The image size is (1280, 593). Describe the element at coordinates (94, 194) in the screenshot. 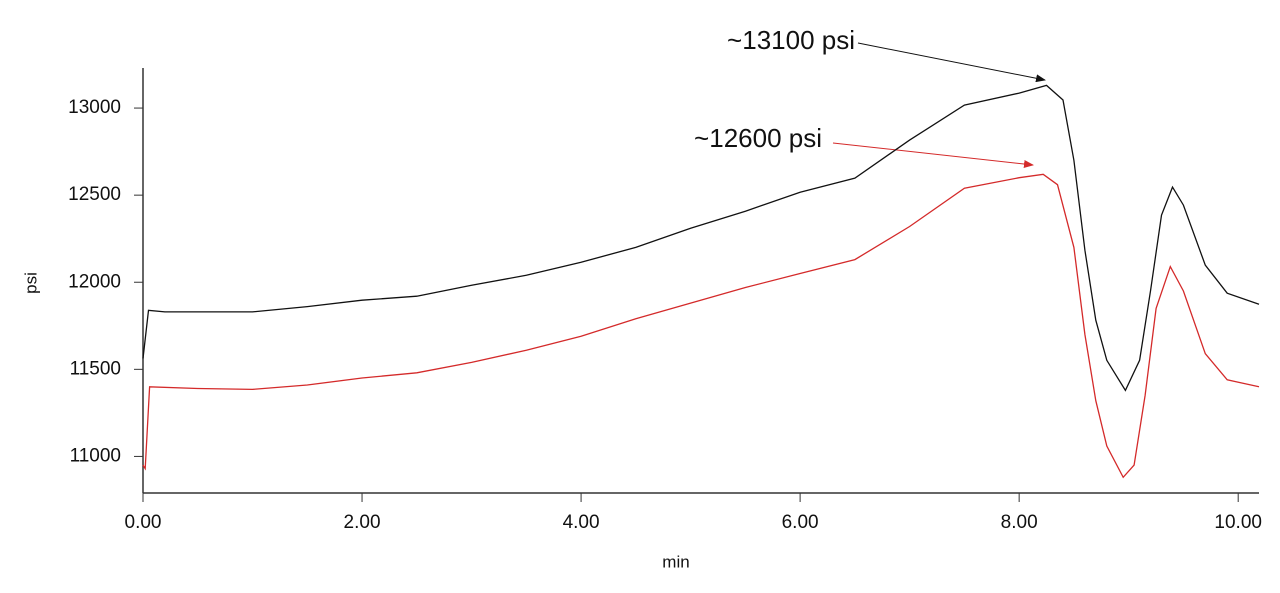

I see `y-tick-label: 12500` at that location.